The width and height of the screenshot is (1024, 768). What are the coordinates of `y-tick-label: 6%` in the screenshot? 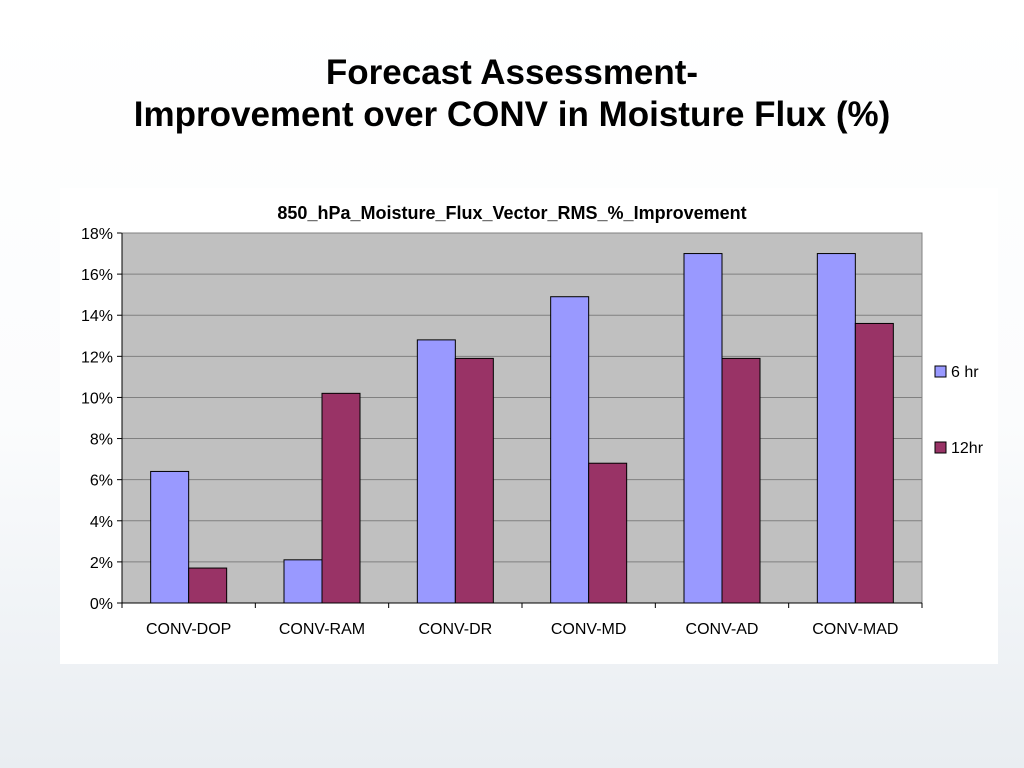 It's located at (101, 481).